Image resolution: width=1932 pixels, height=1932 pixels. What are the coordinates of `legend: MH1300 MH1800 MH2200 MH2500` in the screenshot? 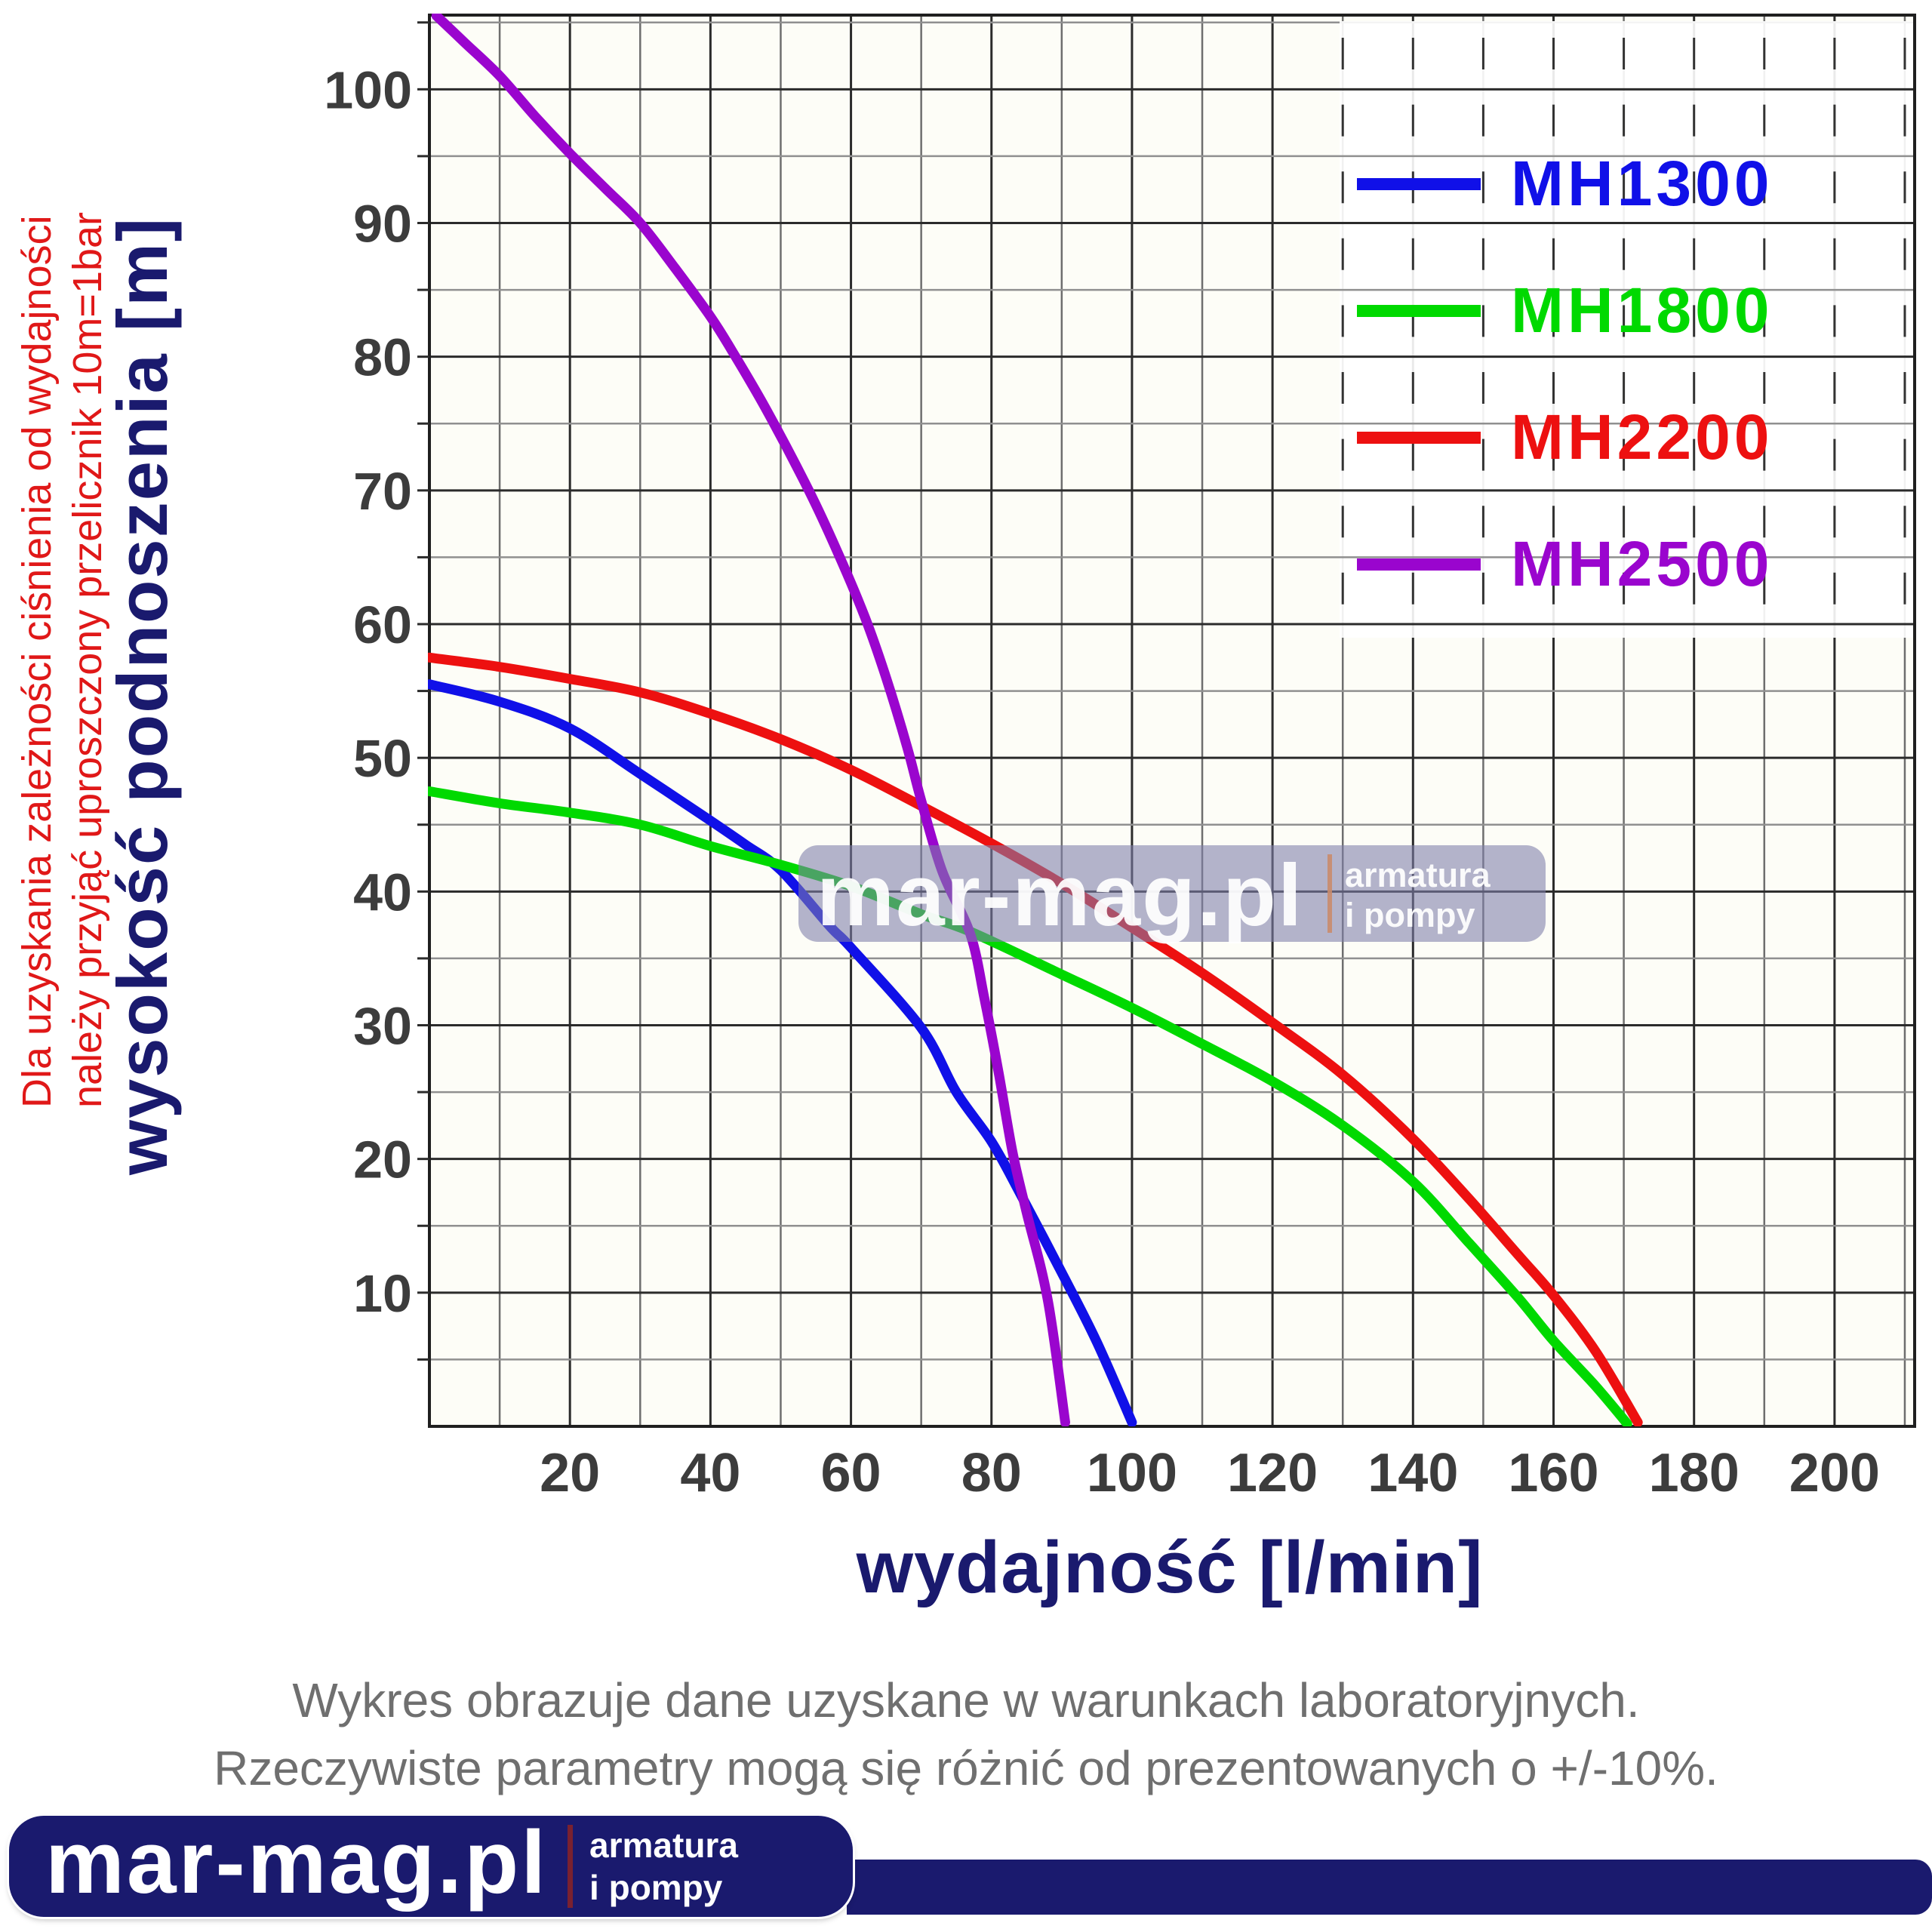 It's located at (1626, 329).